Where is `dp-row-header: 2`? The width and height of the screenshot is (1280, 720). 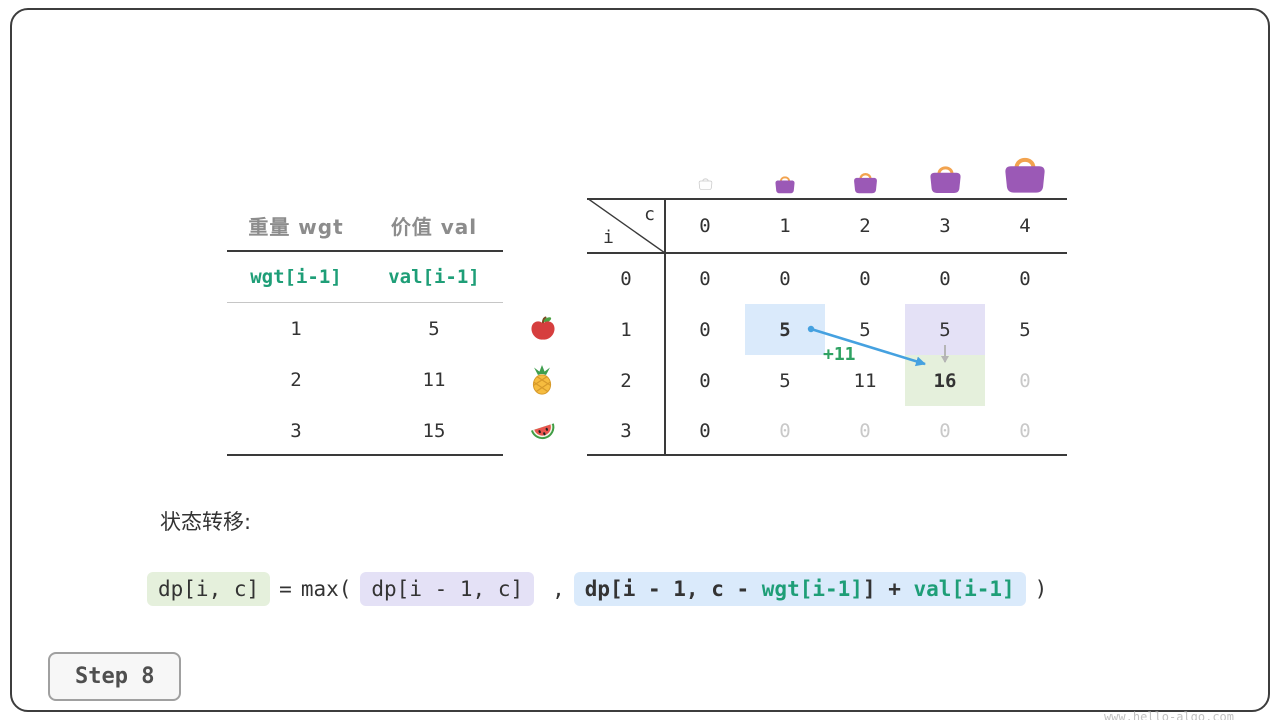 dp-row-header: 2 is located at coordinates (626, 380).